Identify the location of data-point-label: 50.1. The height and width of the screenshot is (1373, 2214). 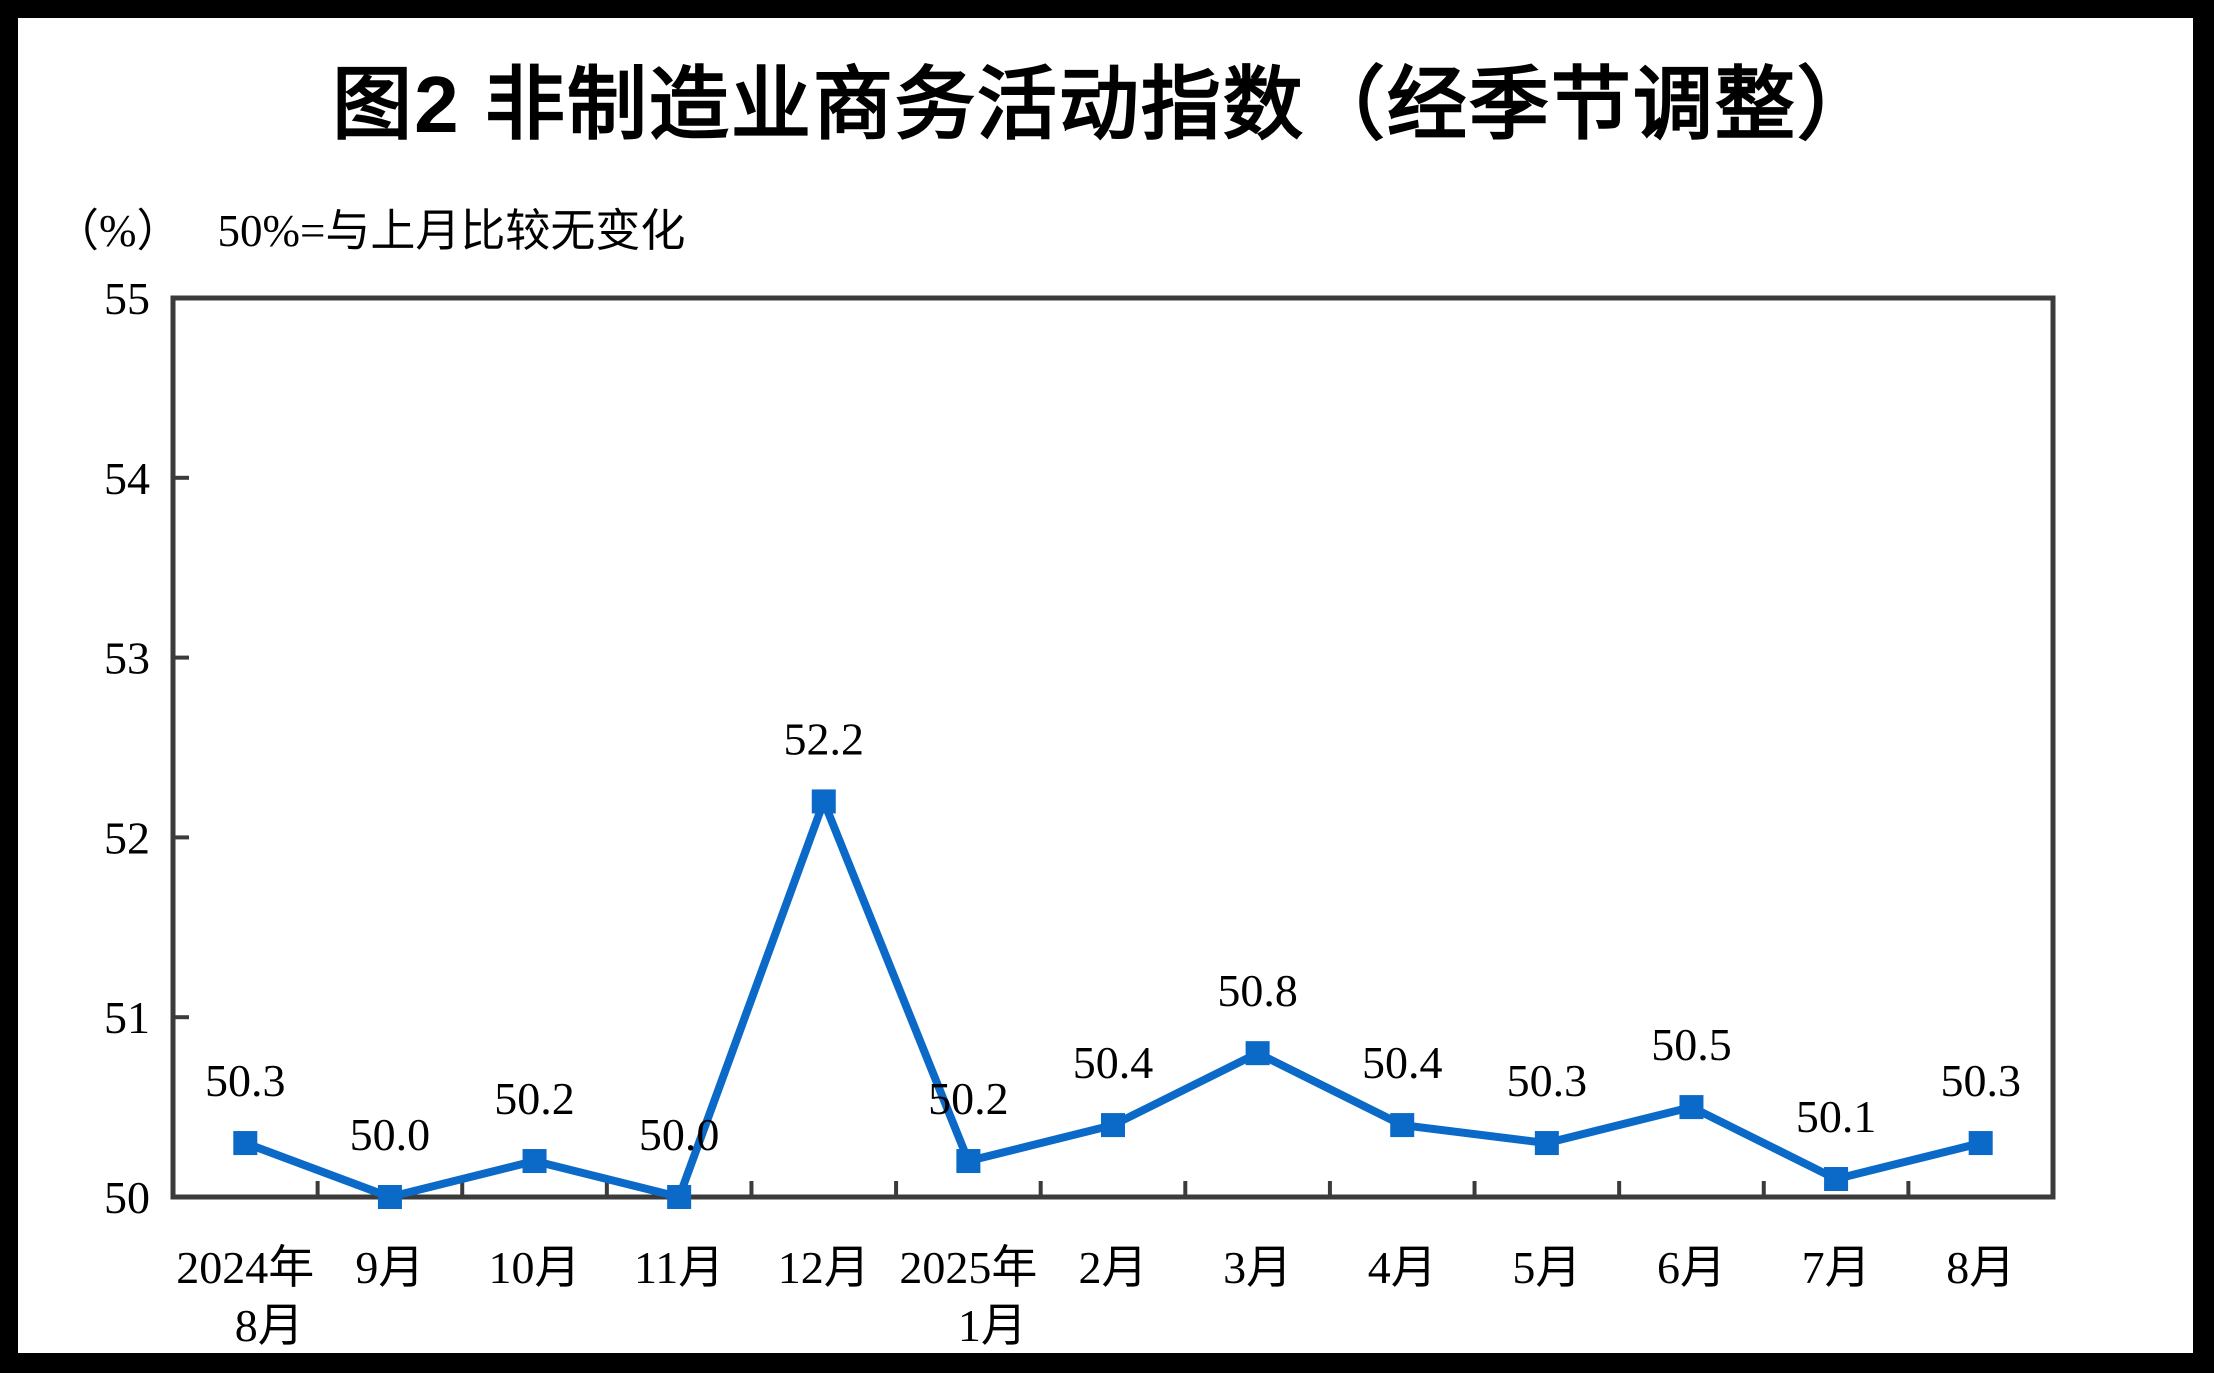
(1836, 1116).